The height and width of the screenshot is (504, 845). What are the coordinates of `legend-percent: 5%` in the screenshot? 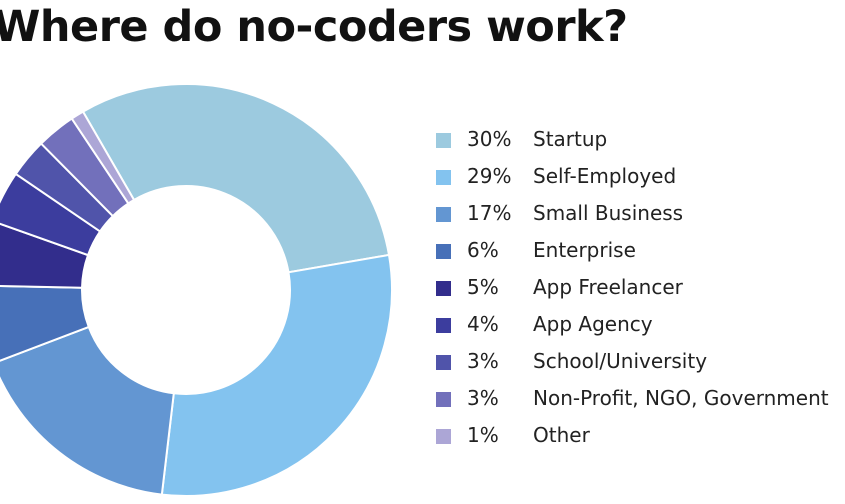 It's located at (483, 287).